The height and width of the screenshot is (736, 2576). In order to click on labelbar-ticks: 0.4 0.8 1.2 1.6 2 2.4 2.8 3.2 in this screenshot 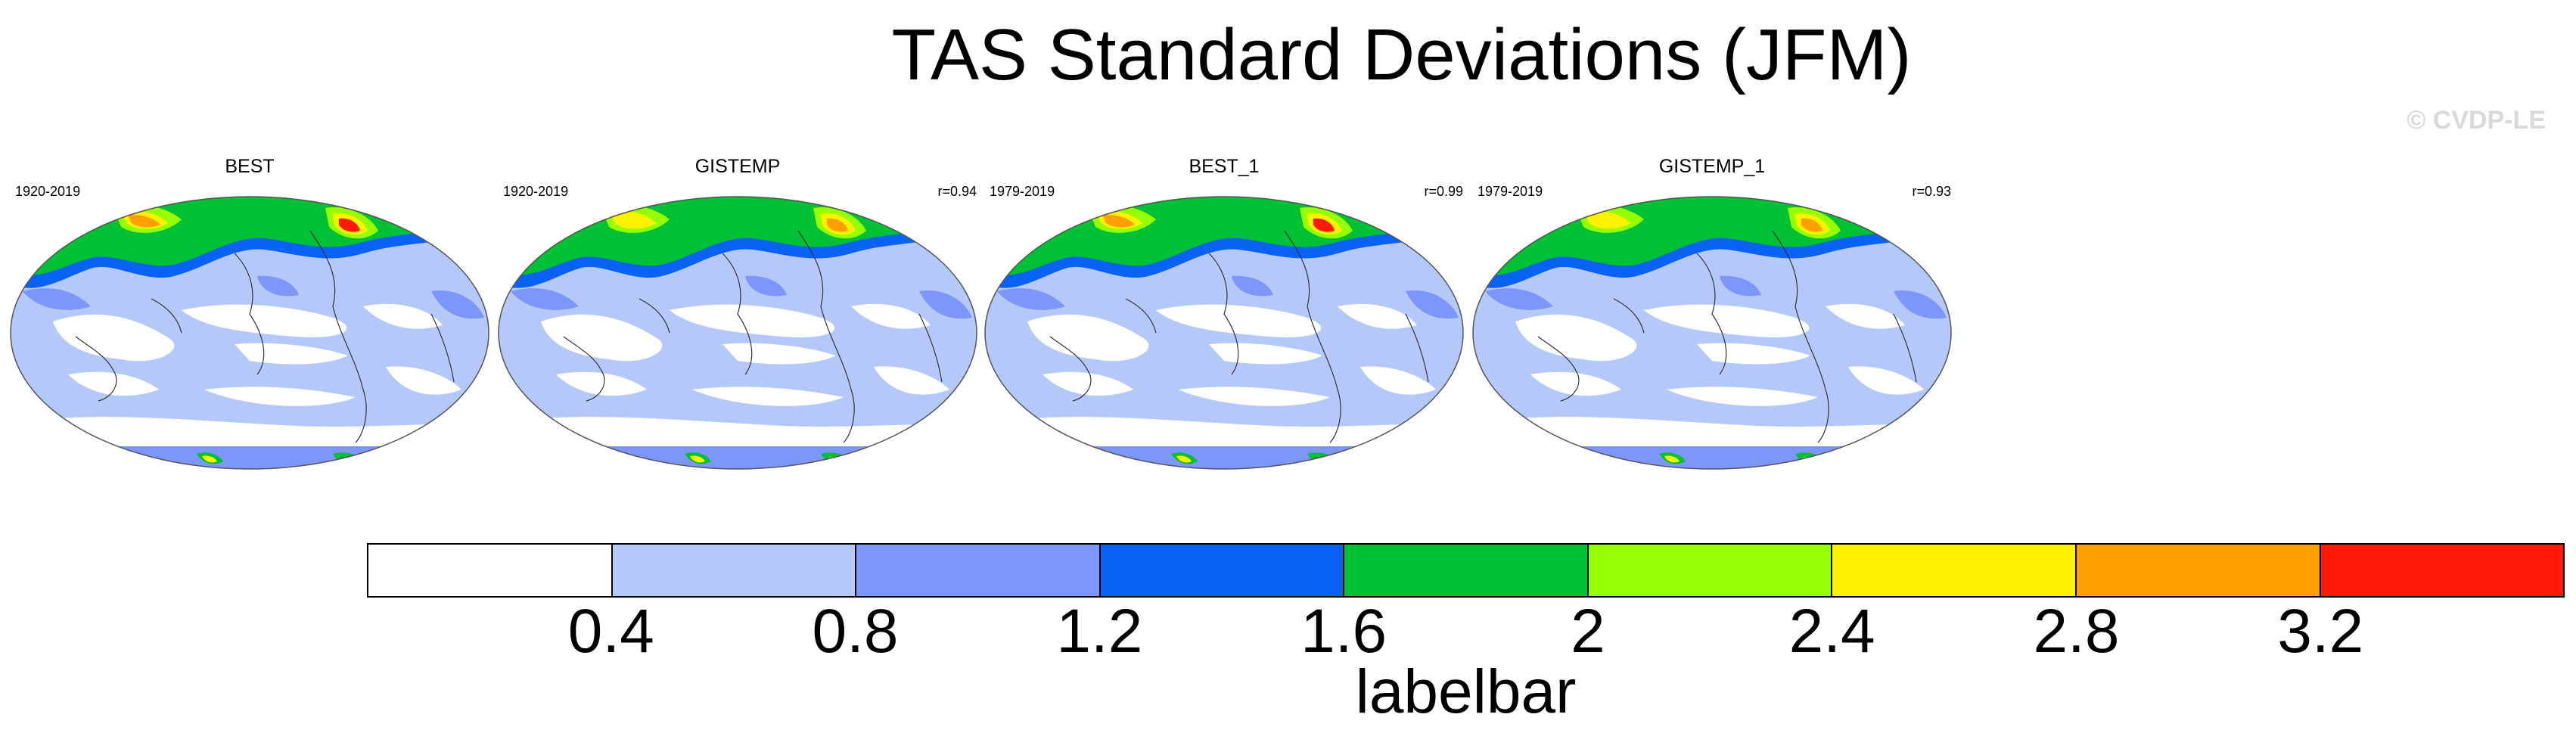, I will do `click(1466, 632)`.